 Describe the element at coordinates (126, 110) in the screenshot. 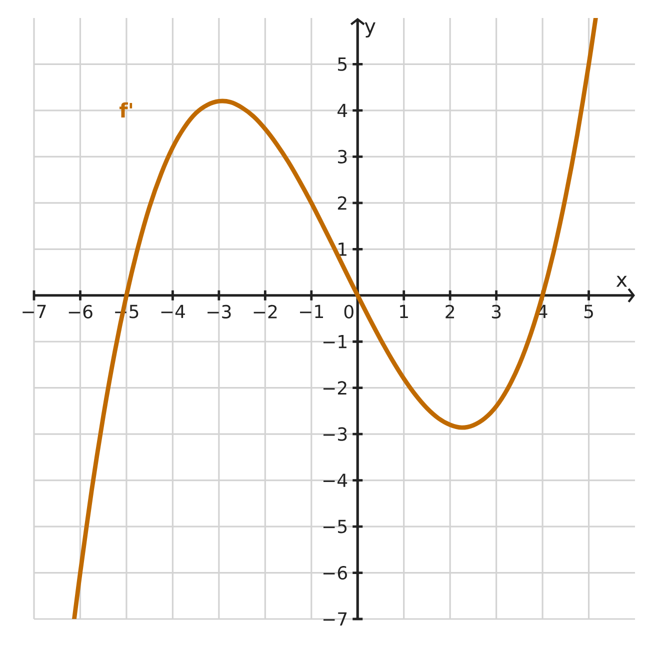

I see `text: f'` at that location.